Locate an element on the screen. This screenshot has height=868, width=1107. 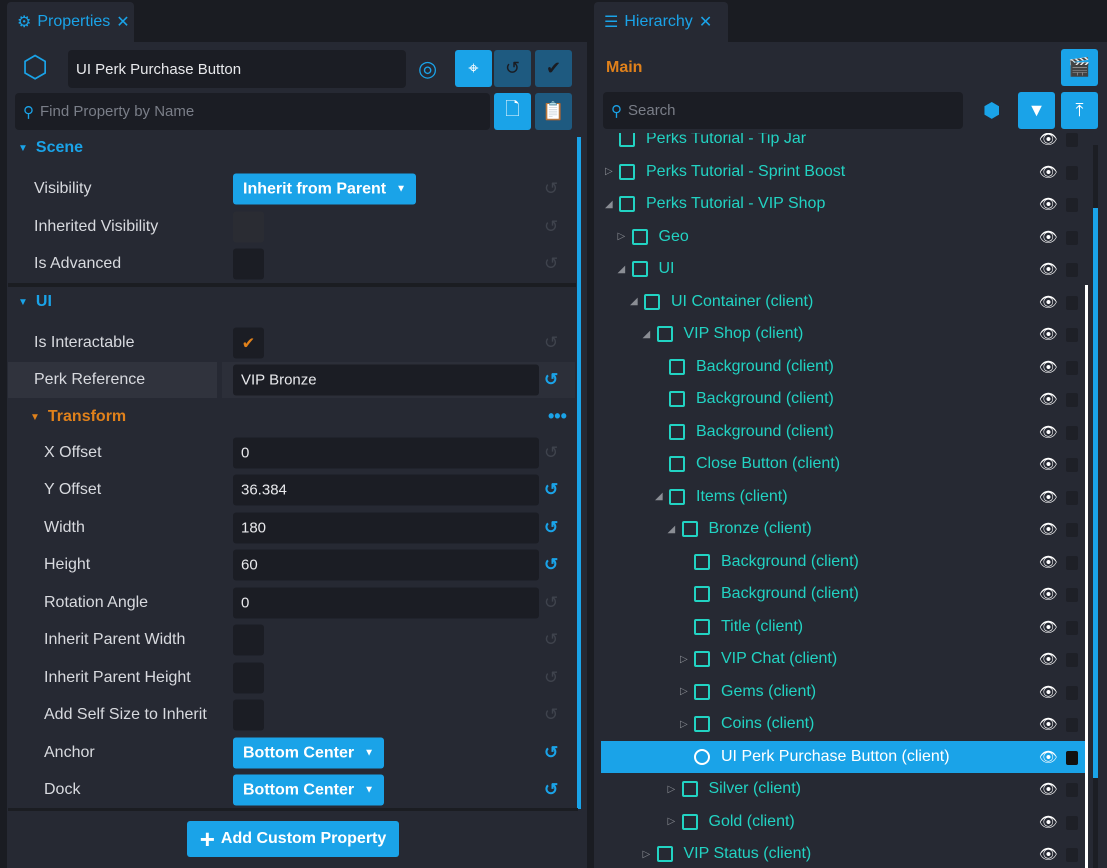
dock-dropdown: Bottom Center ▼ is located at coordinates (309, 790).